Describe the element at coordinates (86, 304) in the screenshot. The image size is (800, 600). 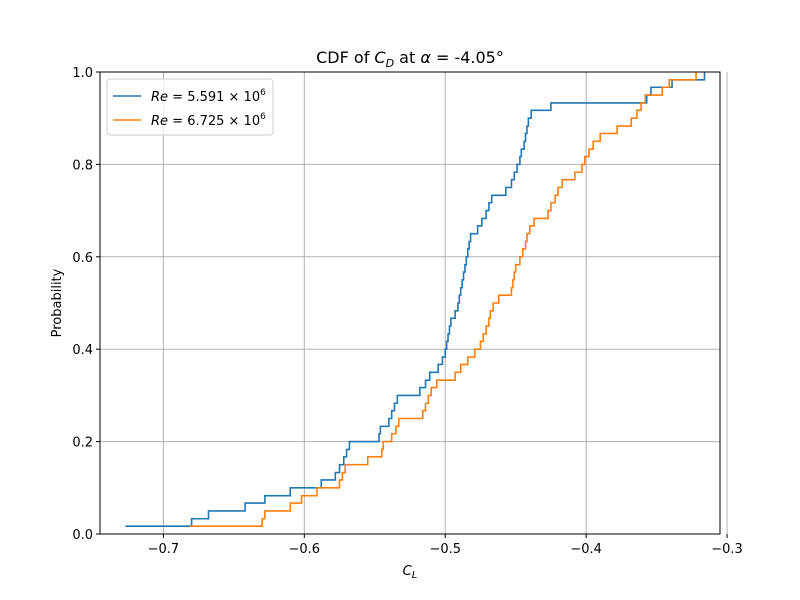
I see `y-tick-layer: 0.0 0.2 0.4 0.6 0.8 1.0` at that location.